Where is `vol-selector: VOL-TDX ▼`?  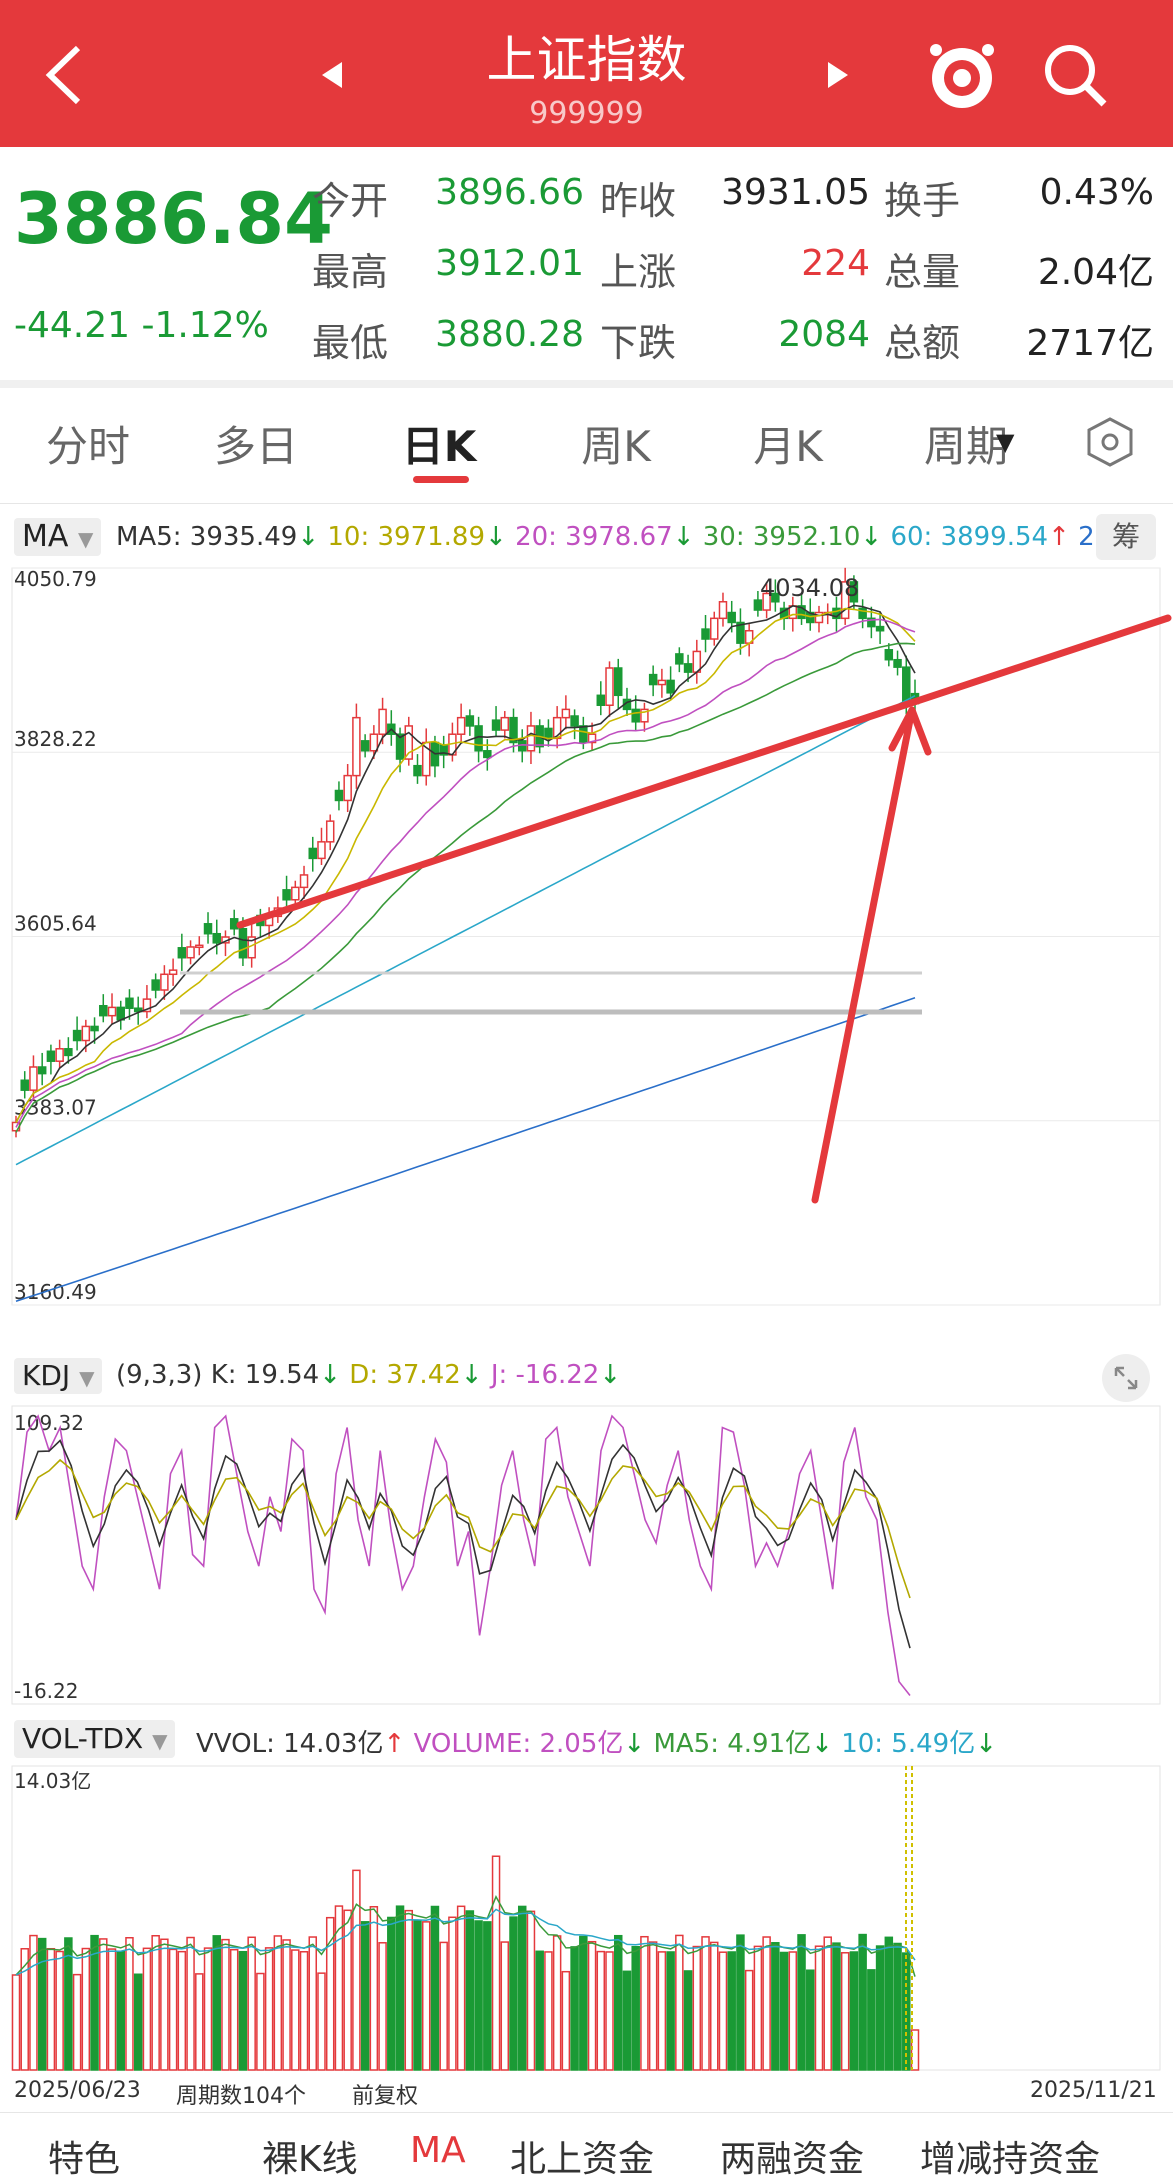 vol-selector: VOL-TDX ▼ is located at coordinates (95, 1739).